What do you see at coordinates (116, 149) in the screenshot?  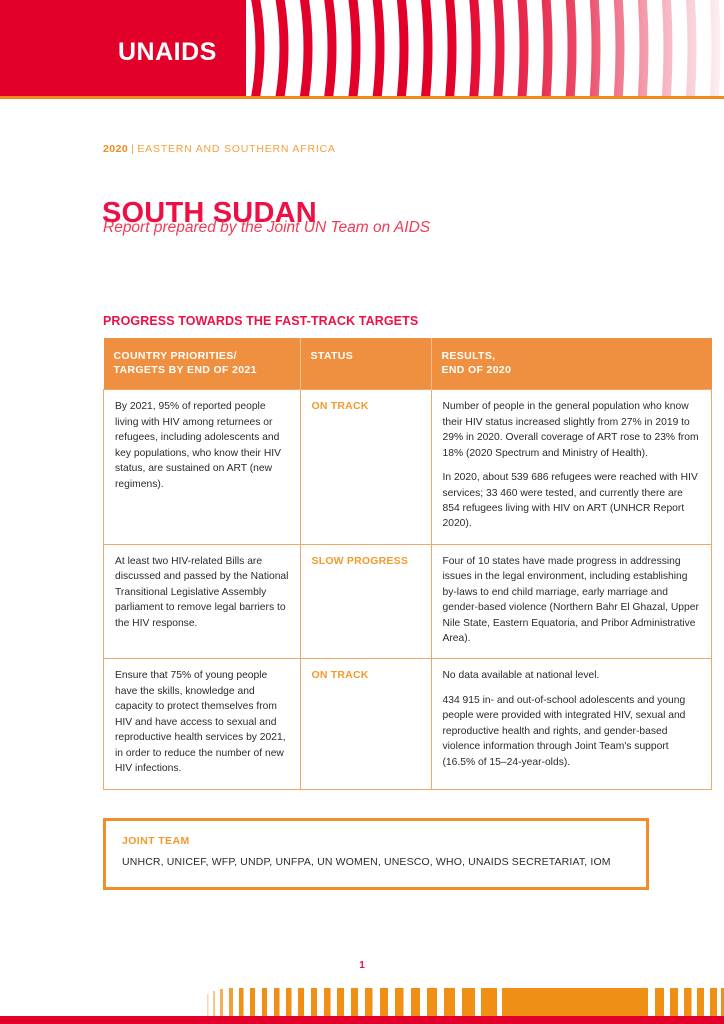 I see `kicker-year: 2020` at bounding box center [116, 149].